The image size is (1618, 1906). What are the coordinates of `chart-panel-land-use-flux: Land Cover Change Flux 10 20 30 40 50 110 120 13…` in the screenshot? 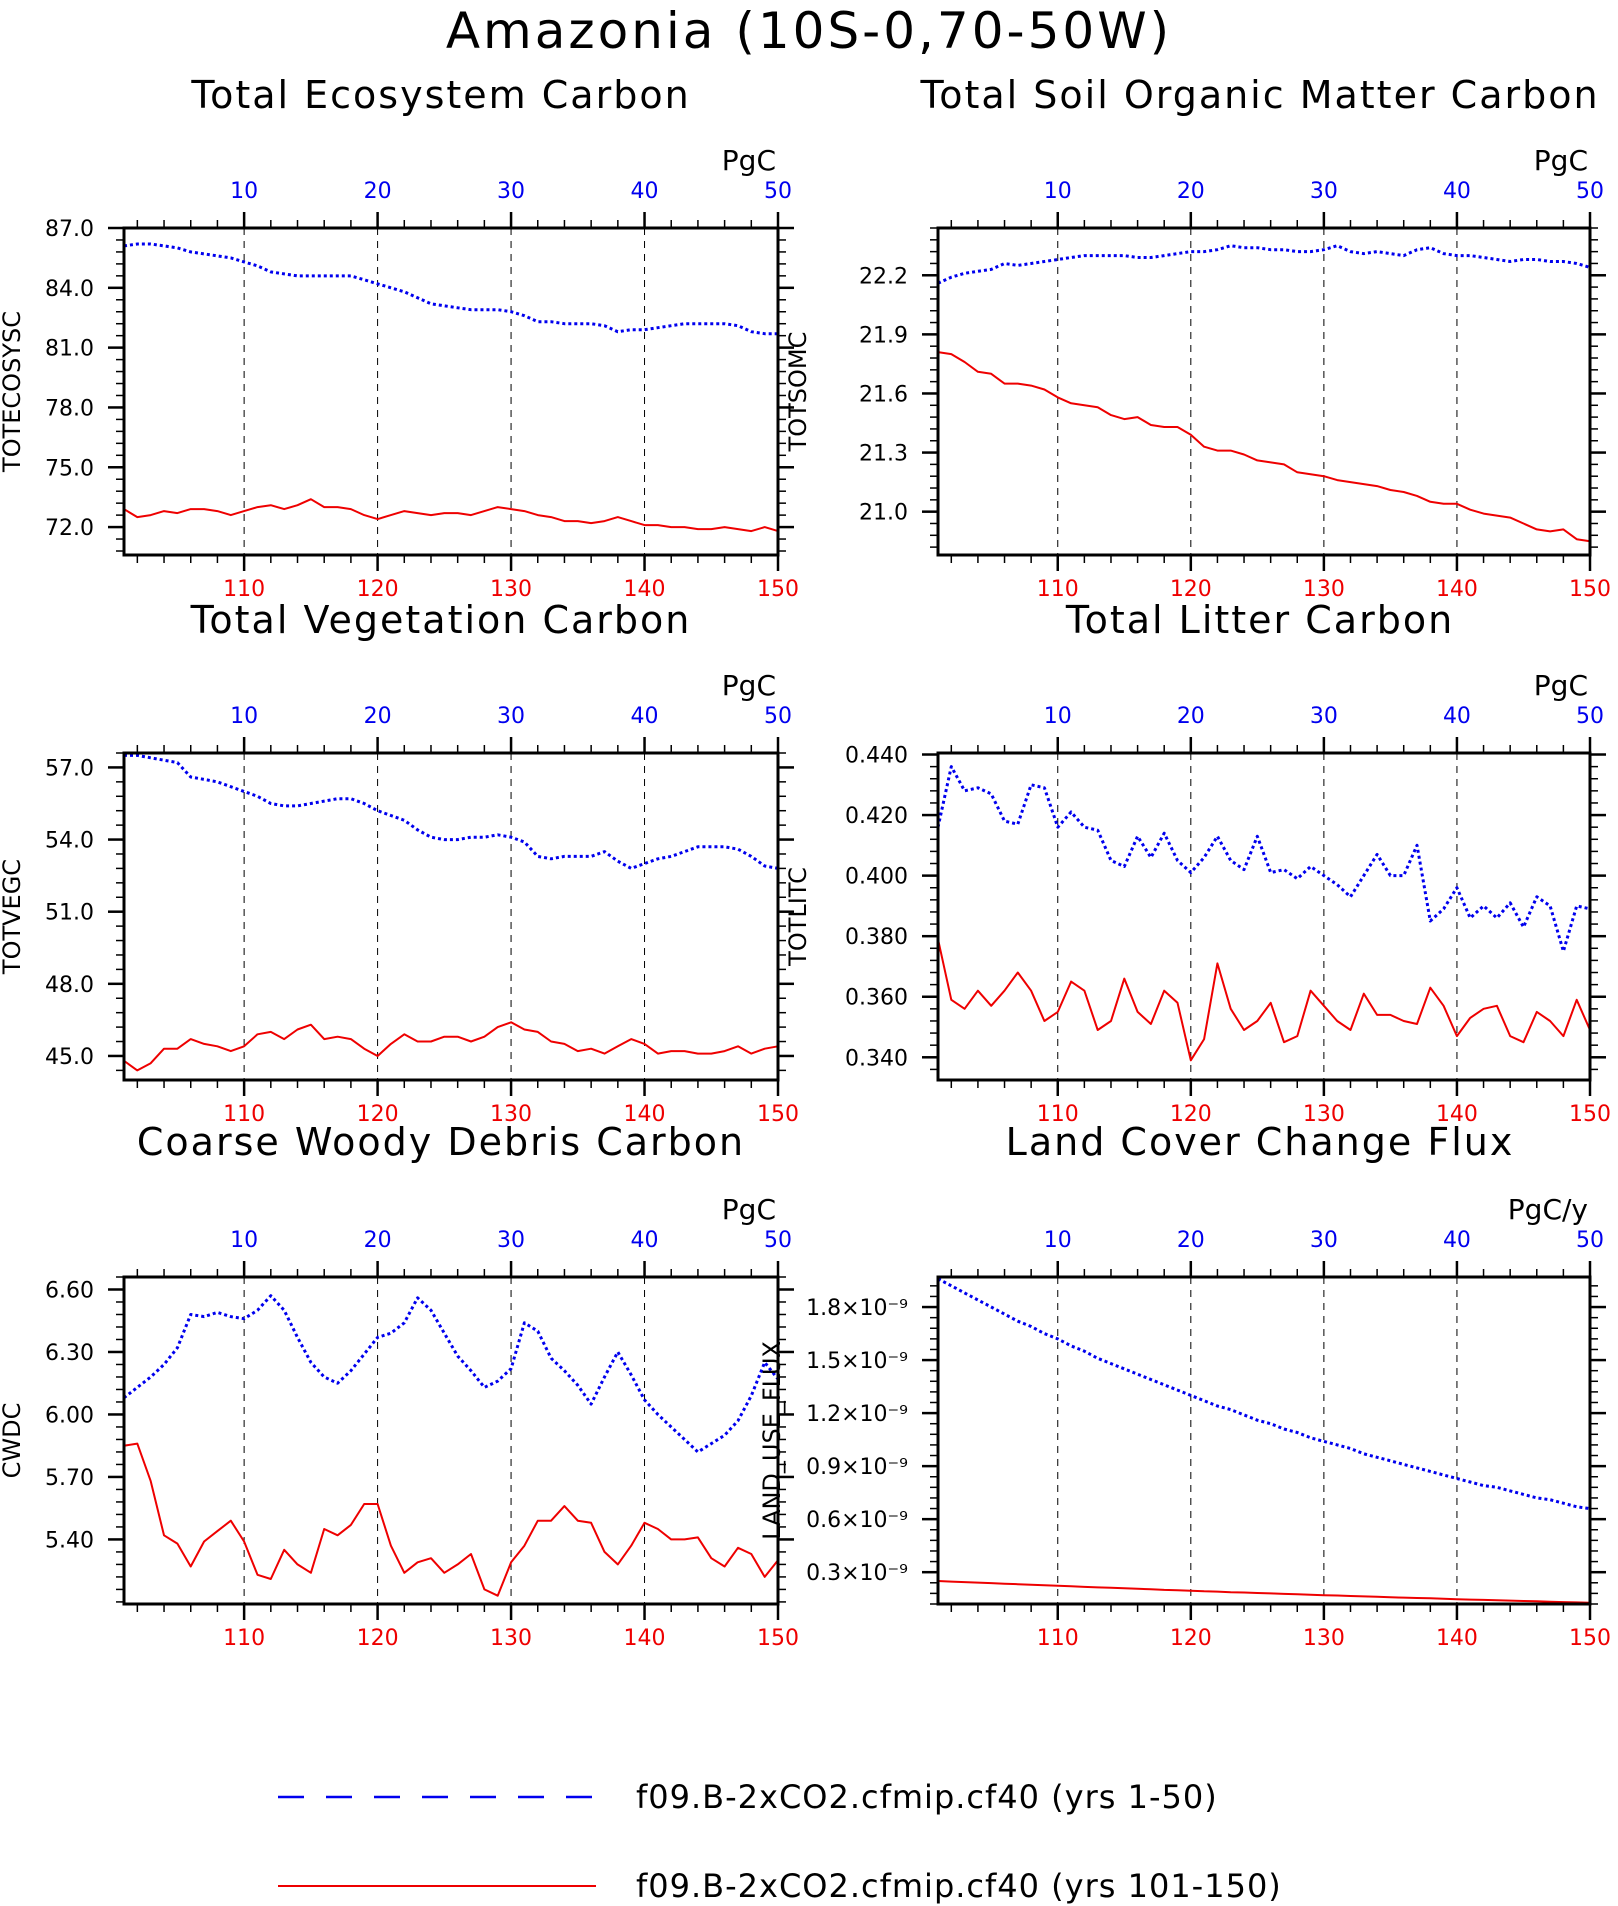 It's located at (1184, 1385).